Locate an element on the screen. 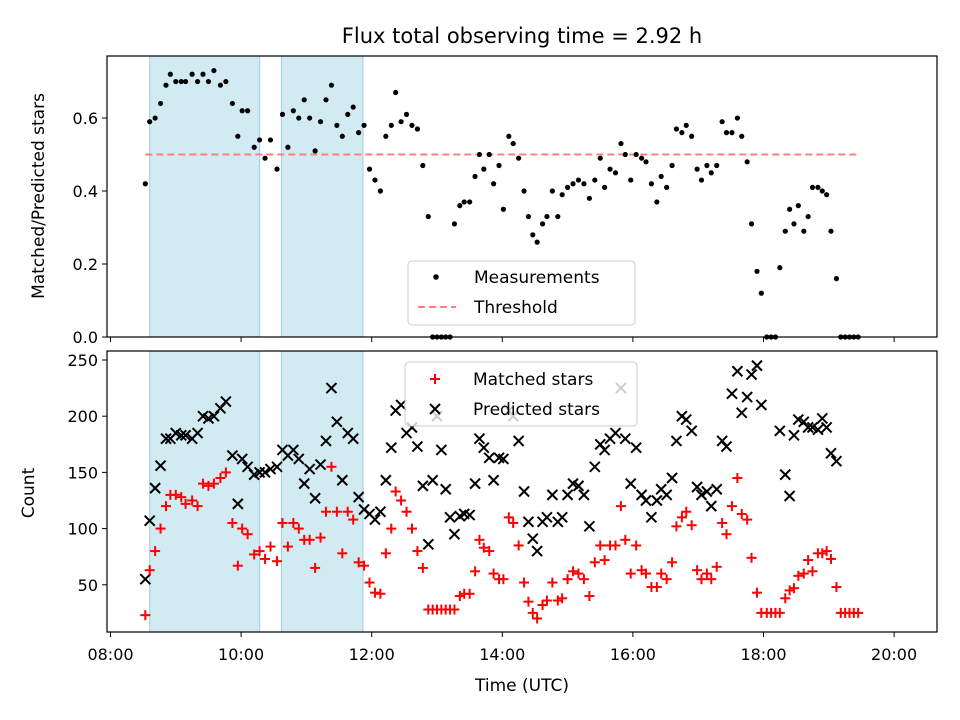 The height and width of the screenshot is (720, 960). x-tick-label: 20:00 is located at coordinates (894, 654).